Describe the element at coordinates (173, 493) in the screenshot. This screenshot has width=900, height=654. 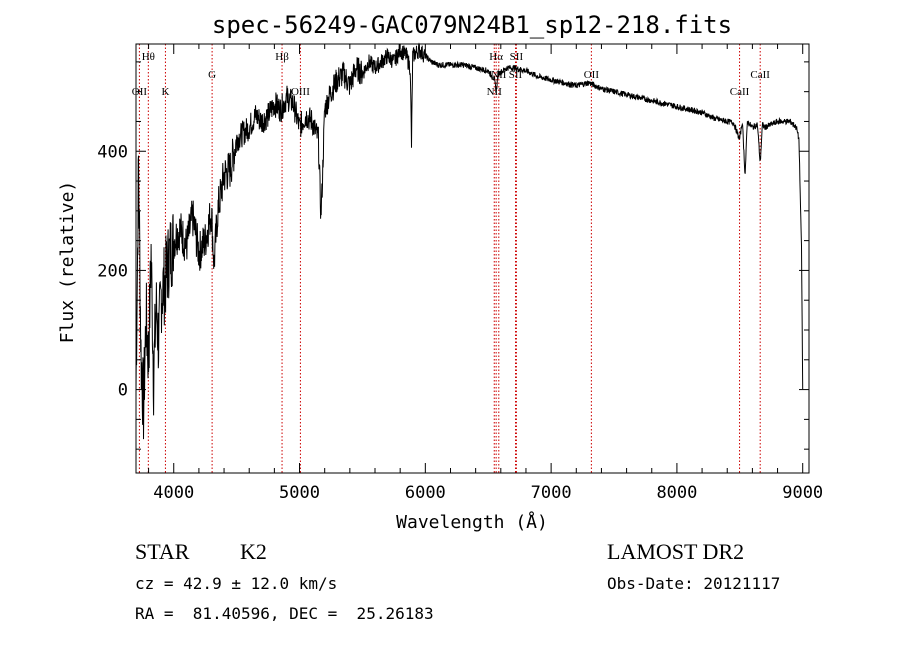
I see `x-tick-label: 4000` at that location.